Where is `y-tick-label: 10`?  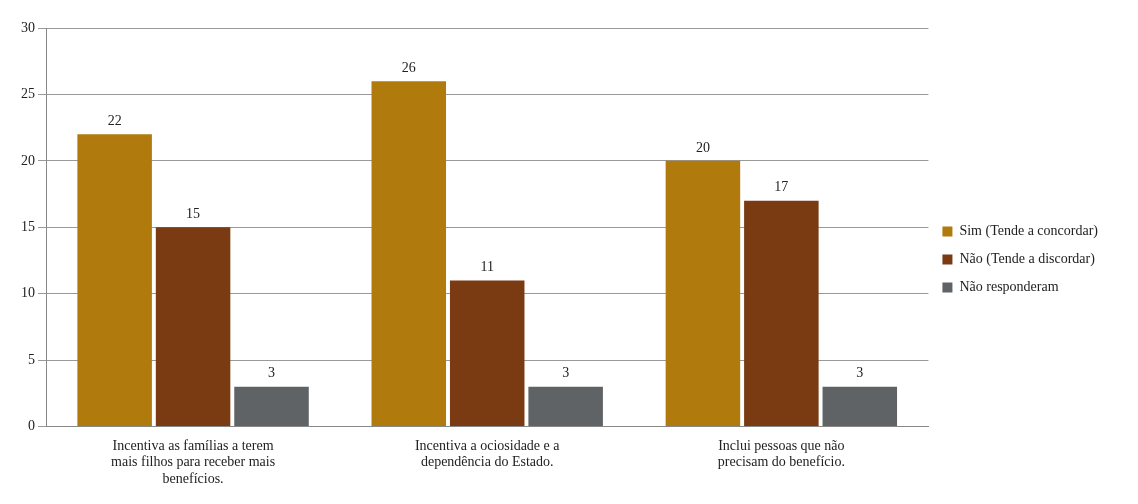 y-tick-label: 10 is located at coordinates (28, 293).